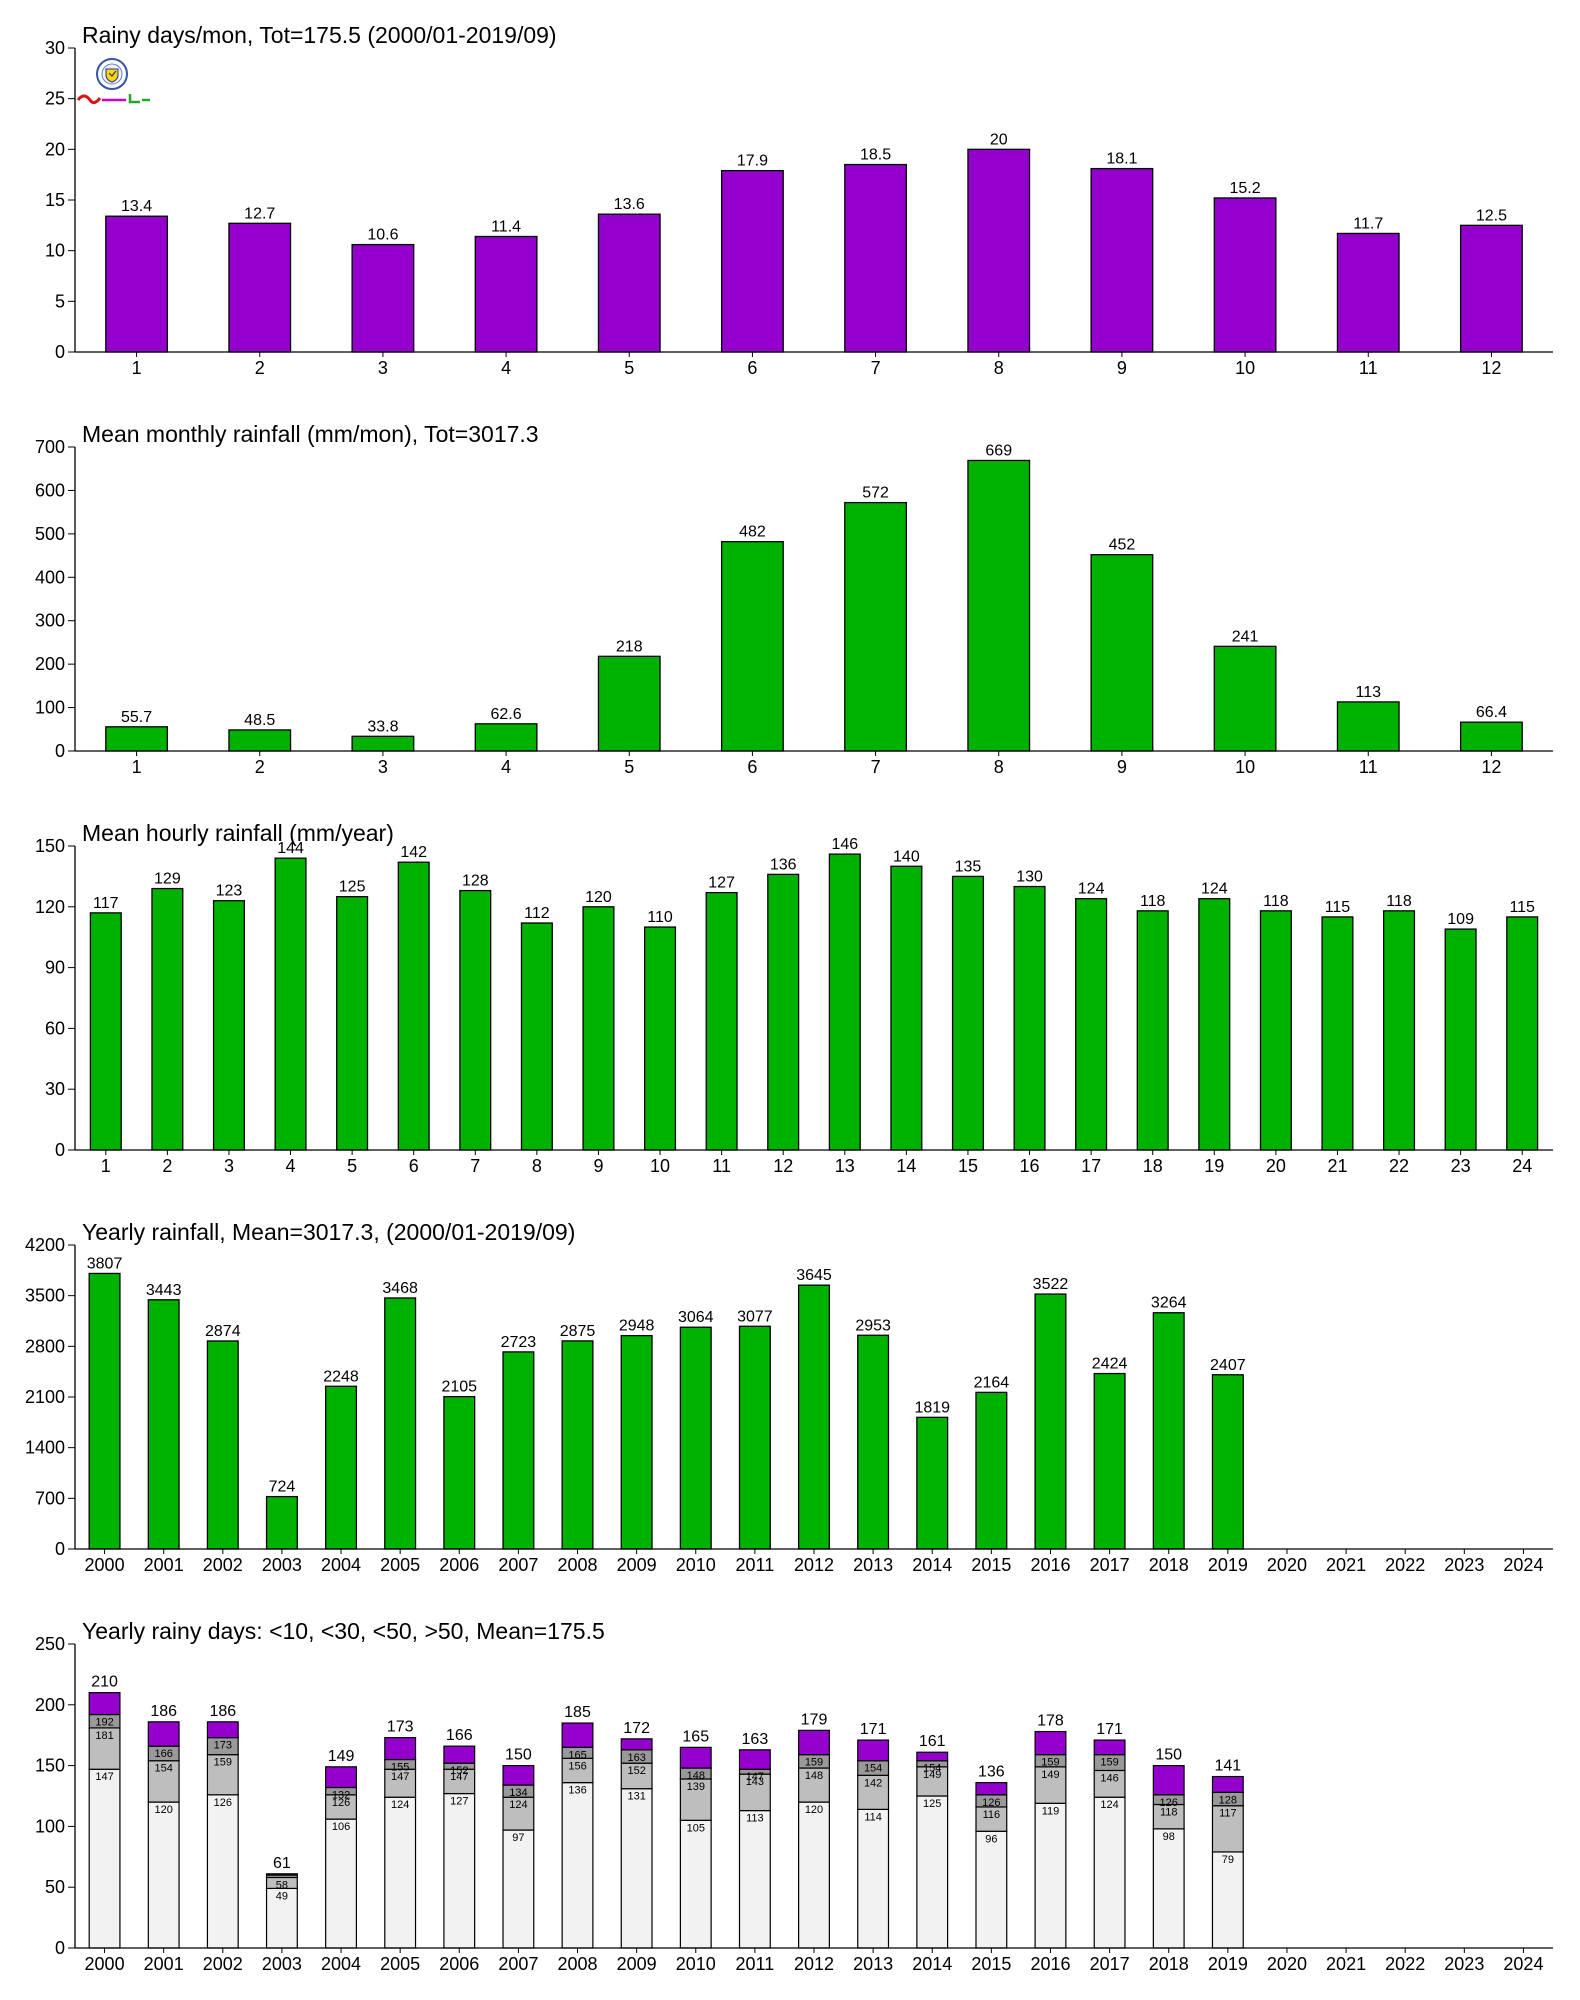 The height and width of the screenshot is (2000, 1580). What do you see at coordinates (55, 200) in the screenshot?
I see `chart-1-y-tick-label: 15` at bounding box center [55, 200].